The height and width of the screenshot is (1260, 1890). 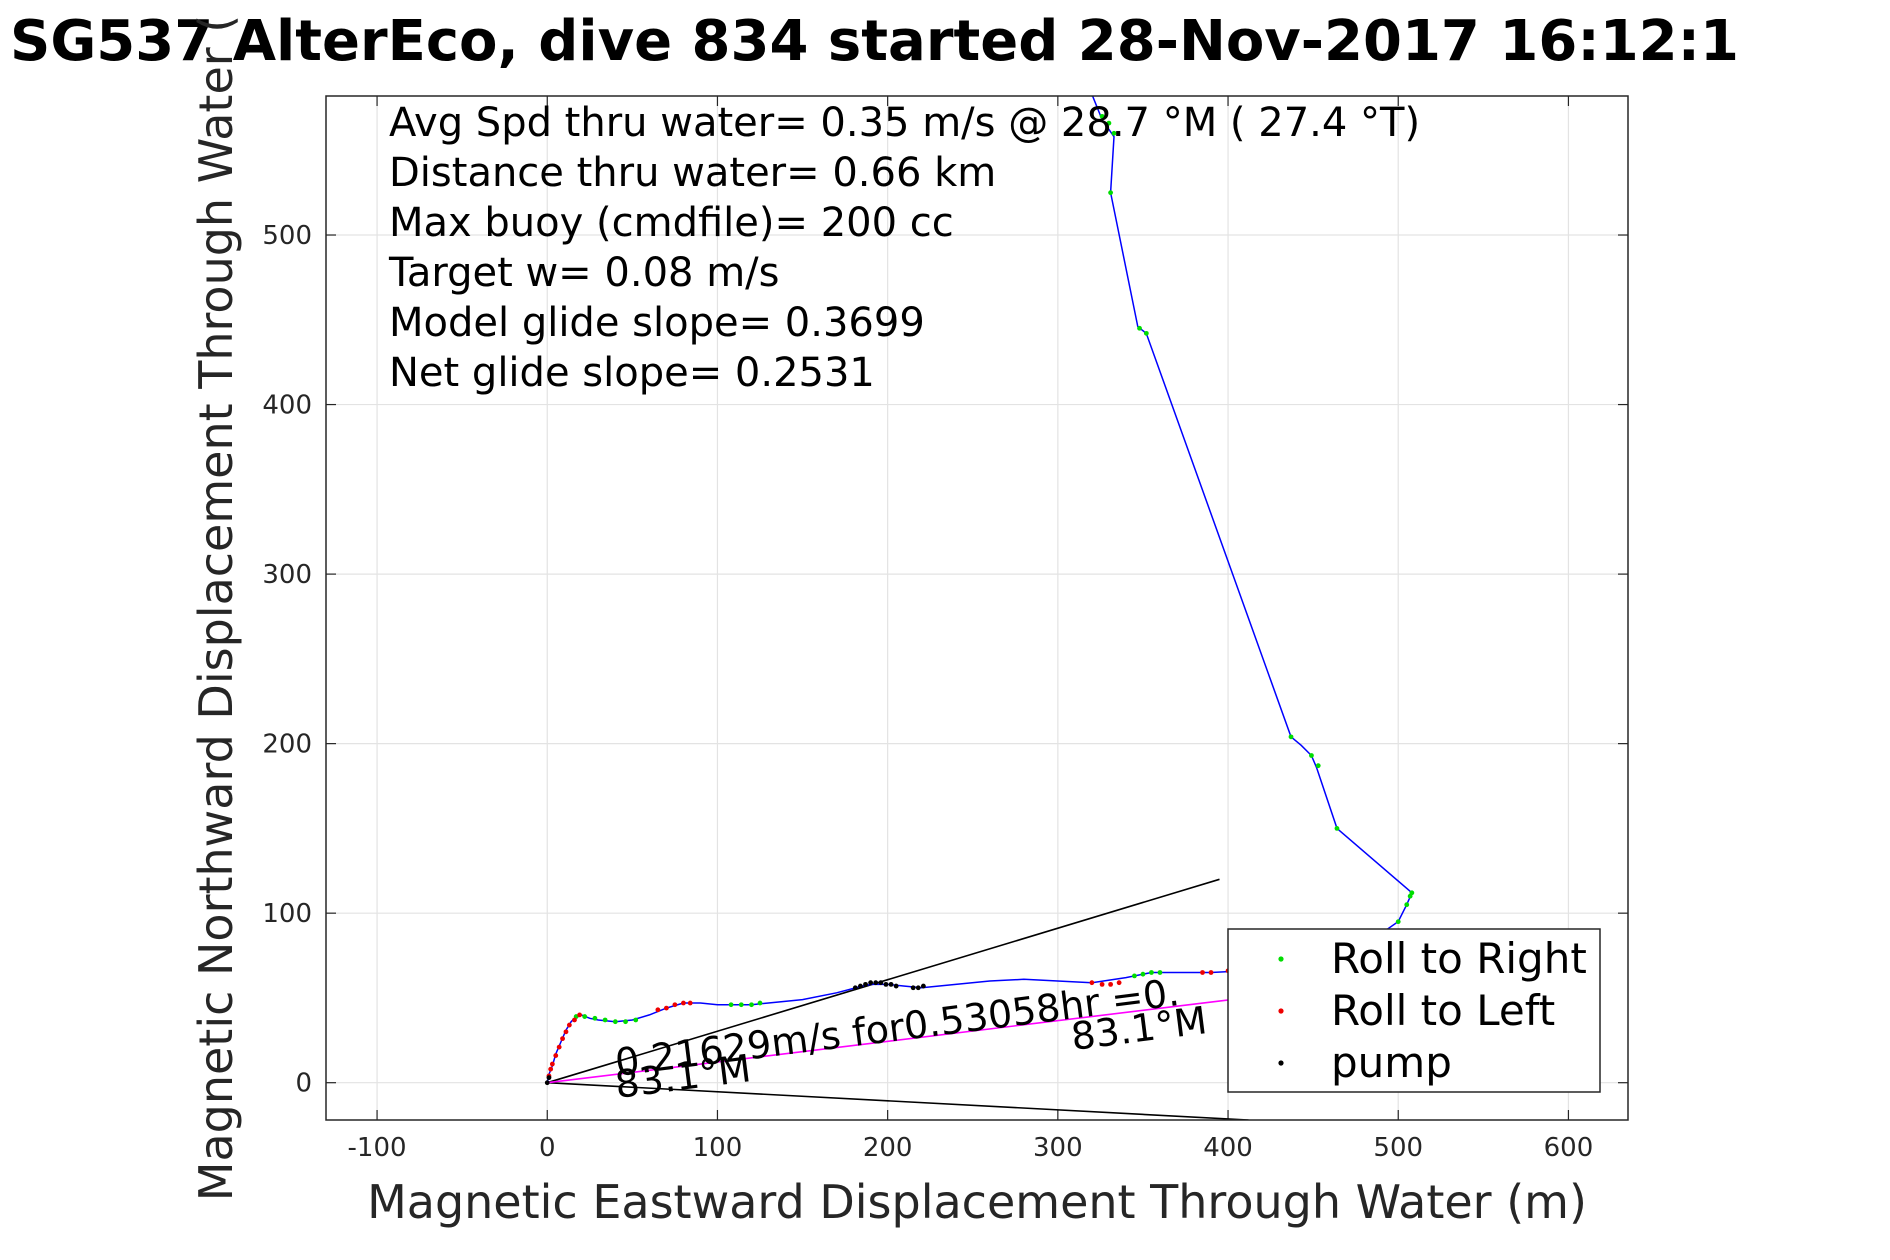 I want to click on x-tick-label: 0, so click(x=547, y=1148).